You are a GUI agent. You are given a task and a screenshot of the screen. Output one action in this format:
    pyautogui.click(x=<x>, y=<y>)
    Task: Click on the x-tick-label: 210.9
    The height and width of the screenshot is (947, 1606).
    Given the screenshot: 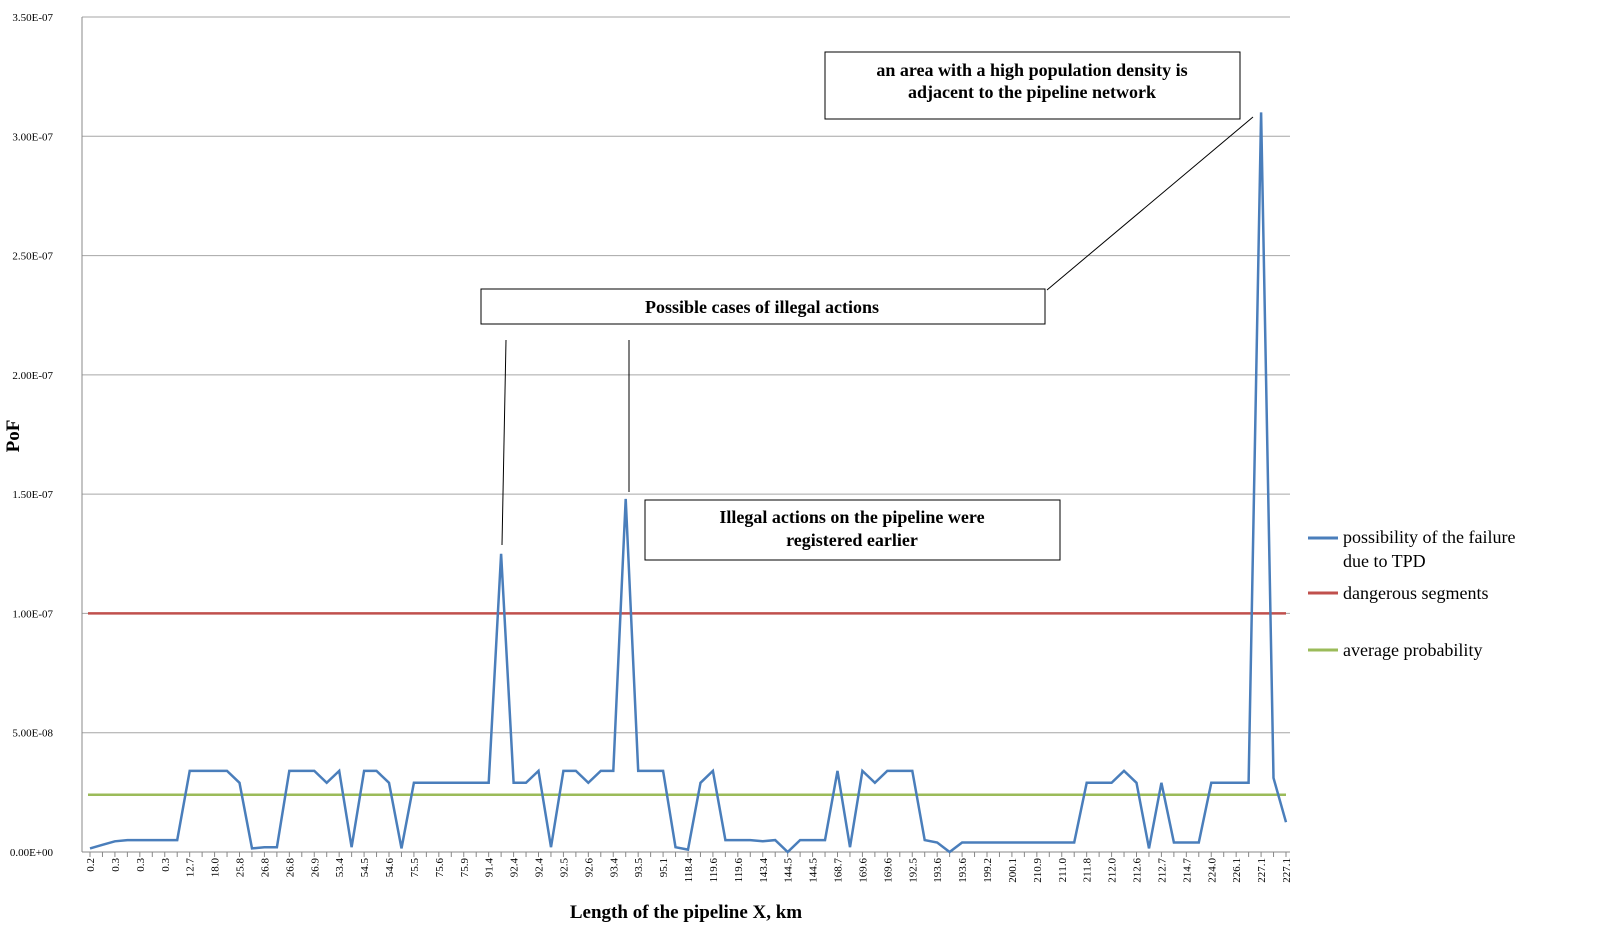 What is the action you would take?
    pyautogui.click(x=1038, y=870)
    